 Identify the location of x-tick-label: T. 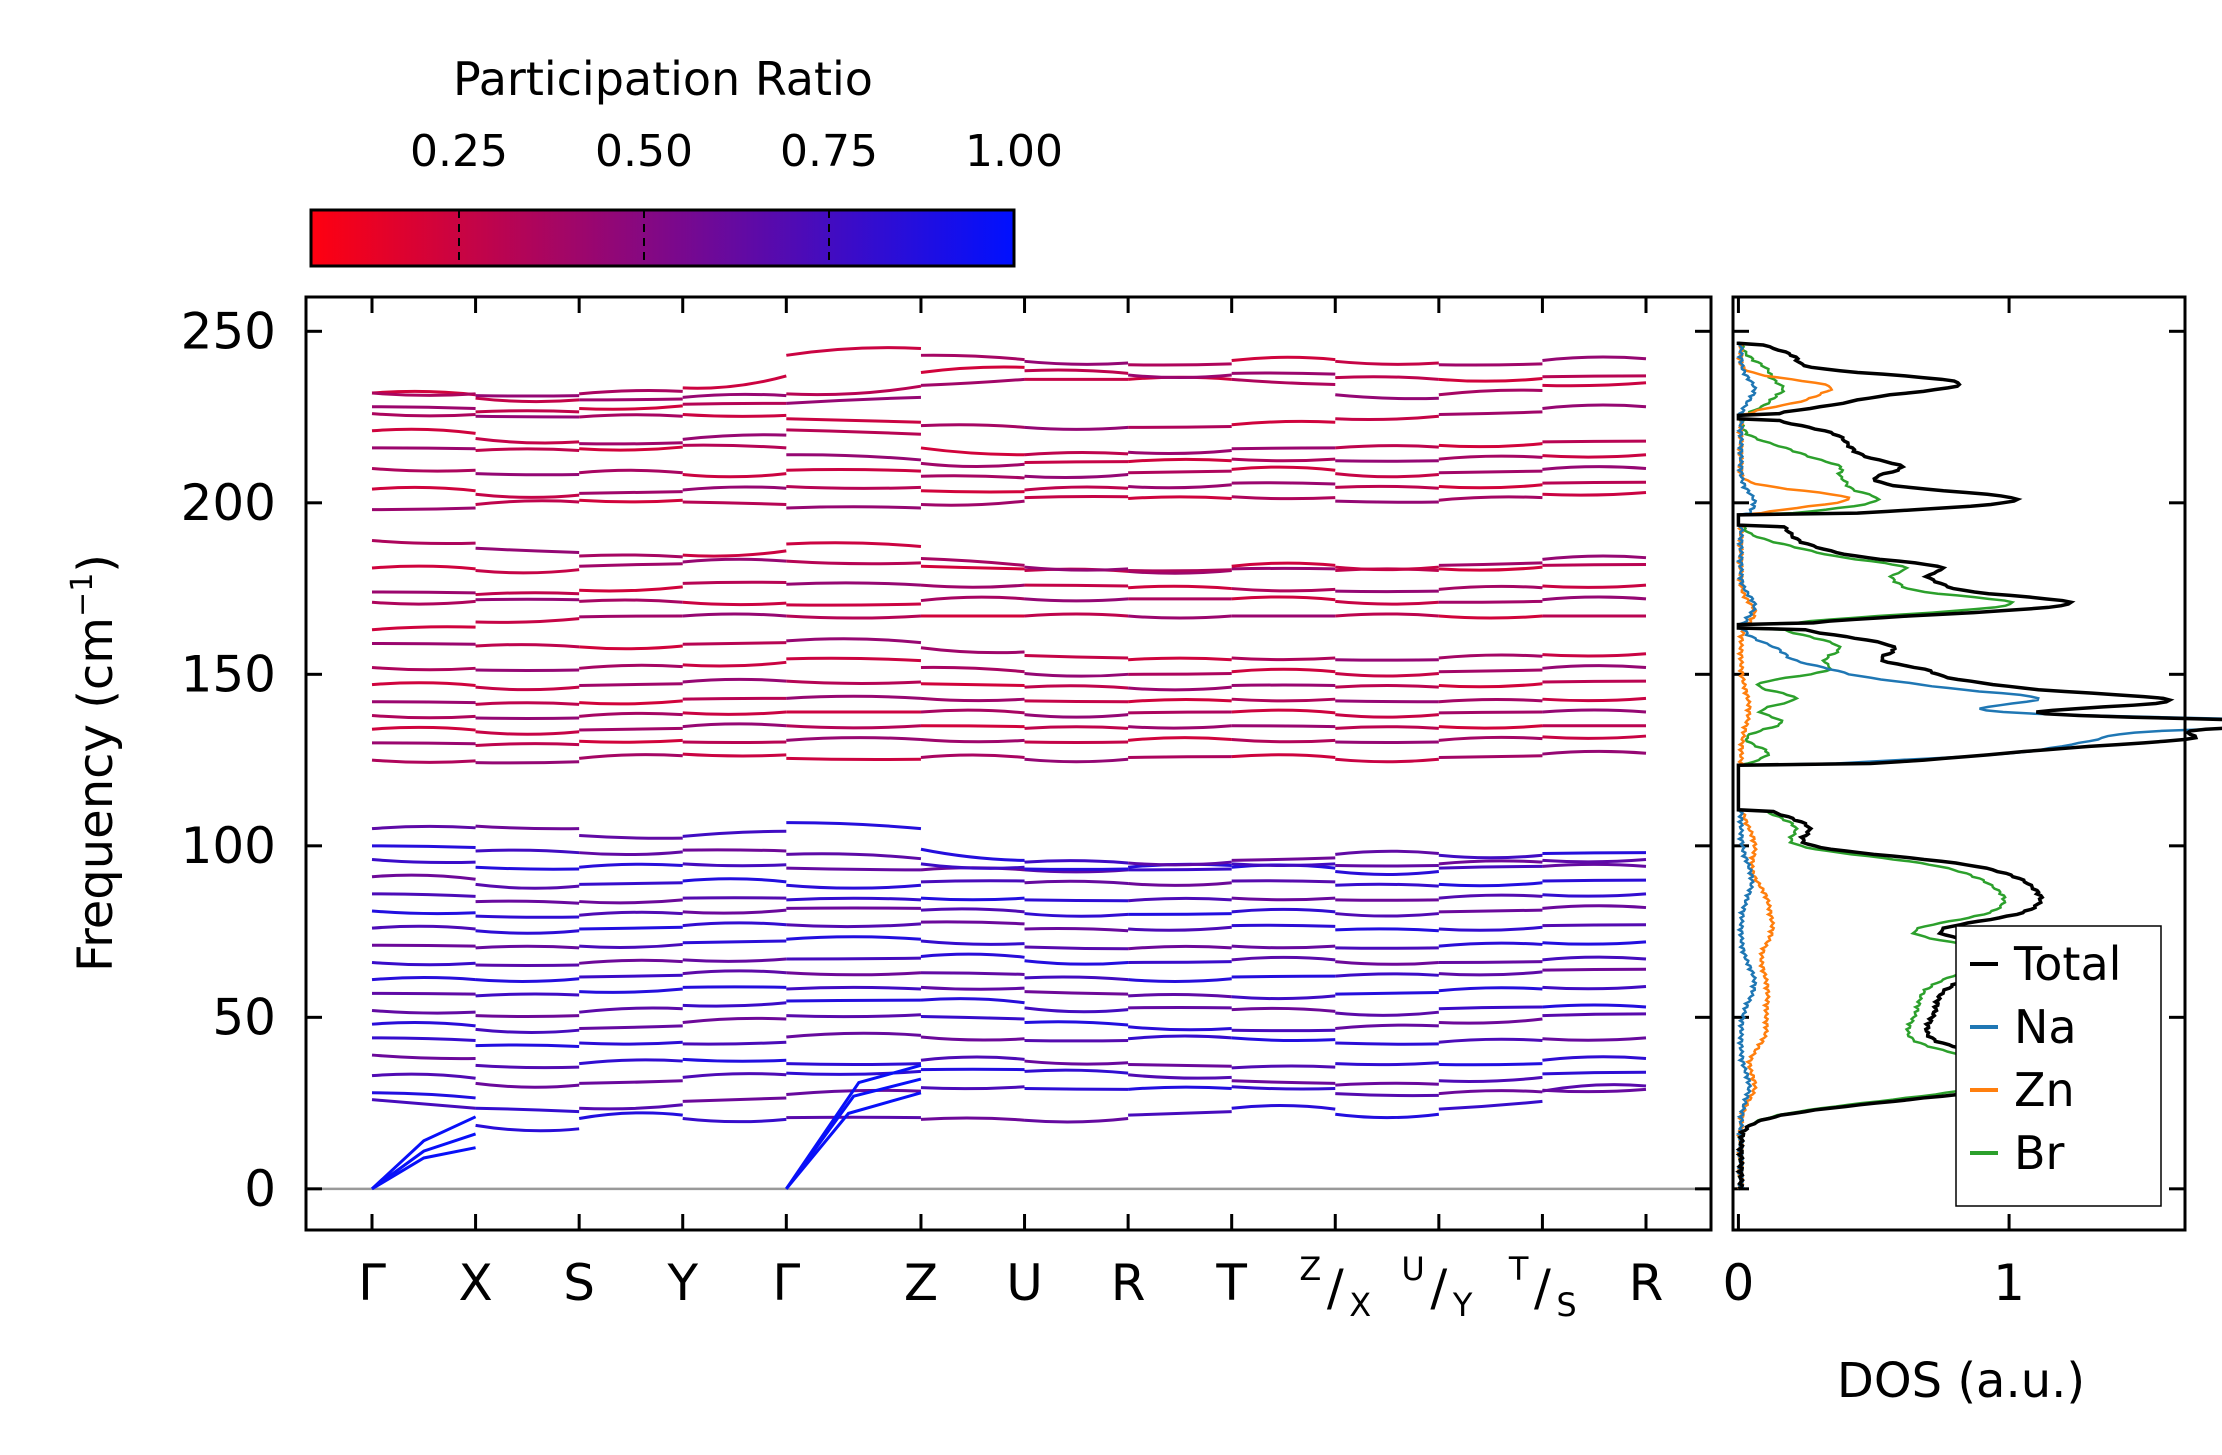
(1231, 1283).